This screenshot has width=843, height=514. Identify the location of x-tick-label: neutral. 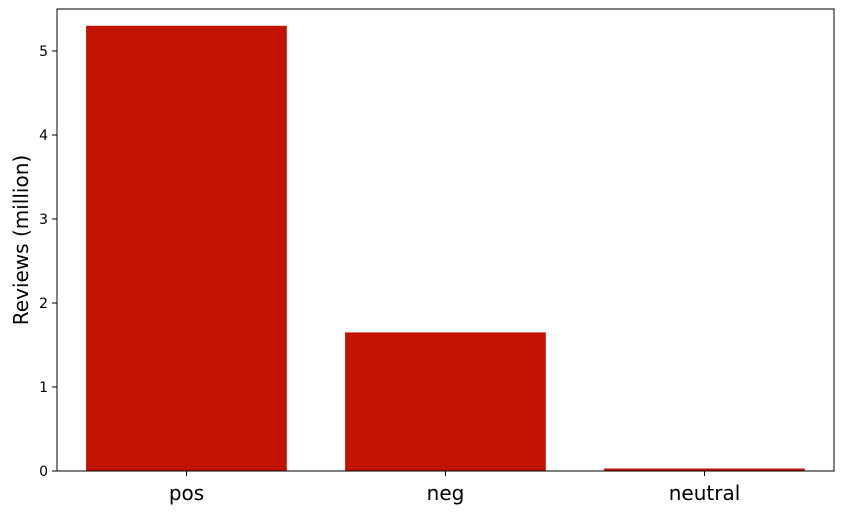
(705, 493).